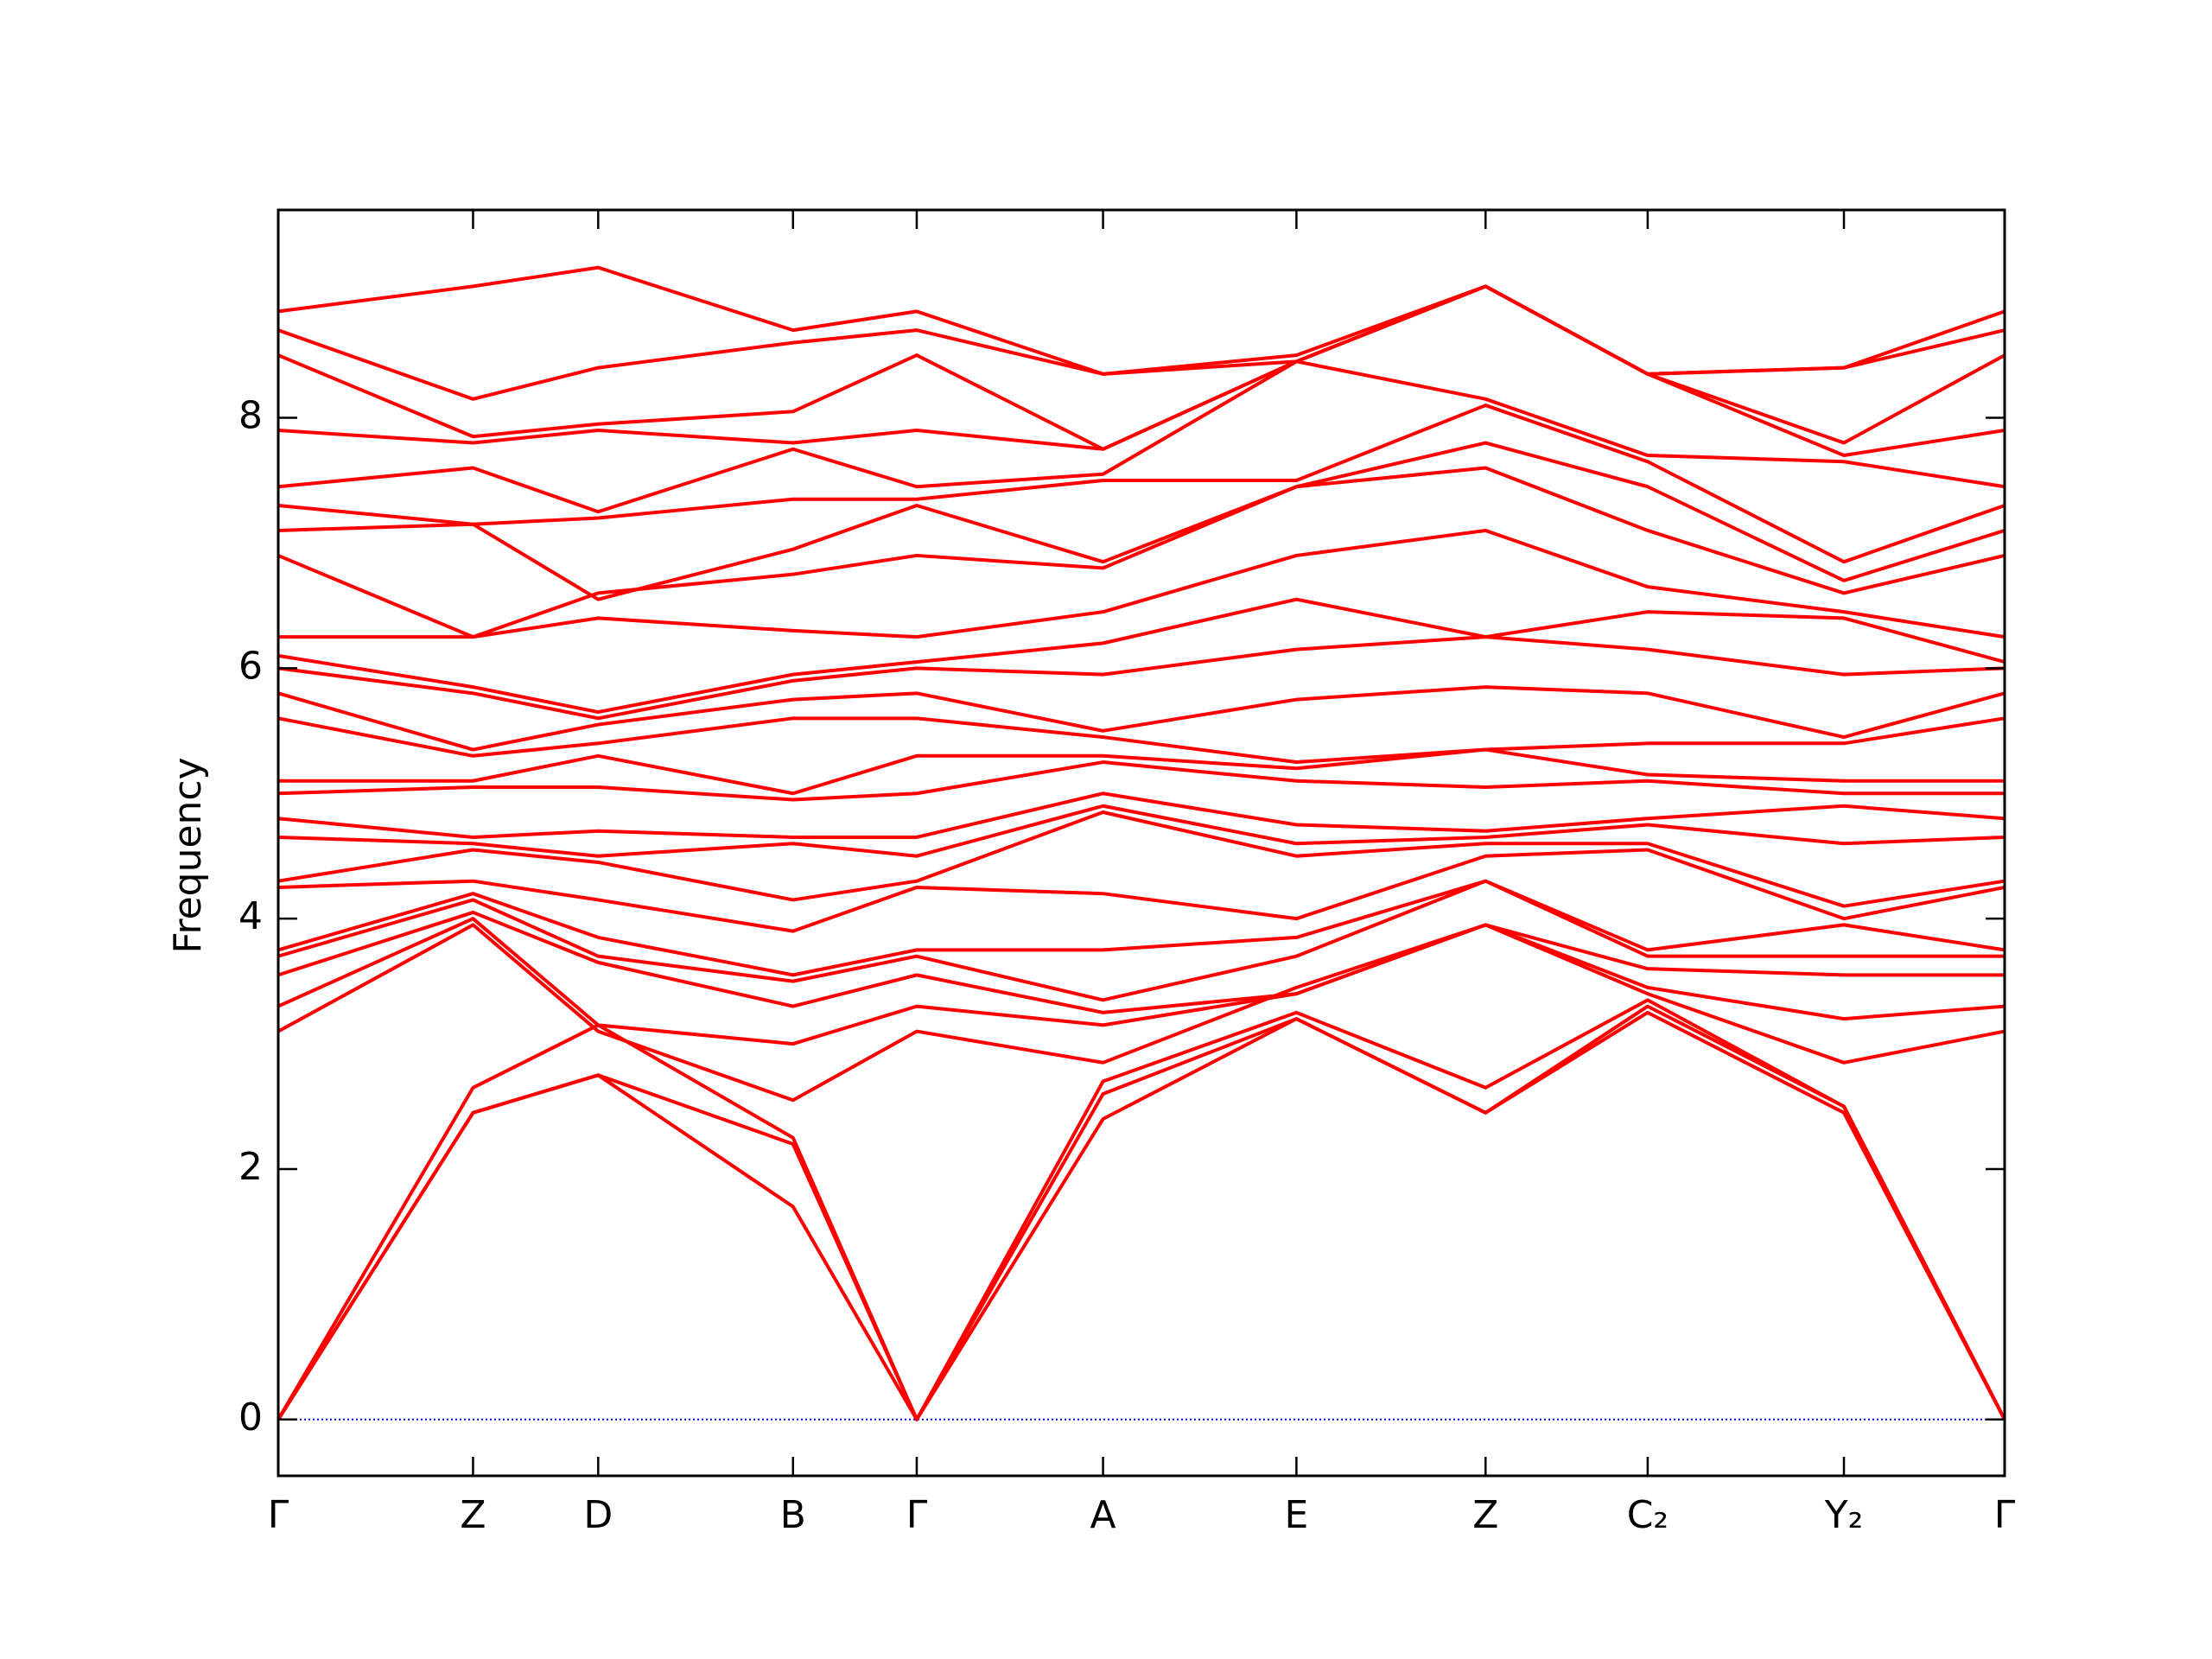 Image resolution: width=2212 pixels, height=1659 pixels. Describe the element at coordinates (598, 1515) in the screenshot. I see `x-tick-label: D` at that location.